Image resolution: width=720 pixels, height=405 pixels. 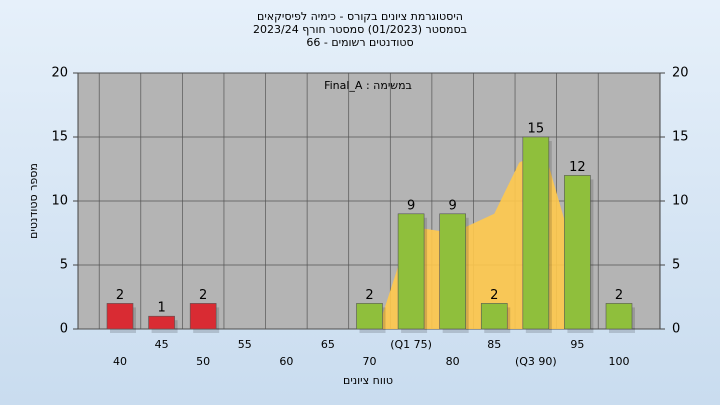 I want to click on y-tick-label: 15, so click(x=59, y=137).